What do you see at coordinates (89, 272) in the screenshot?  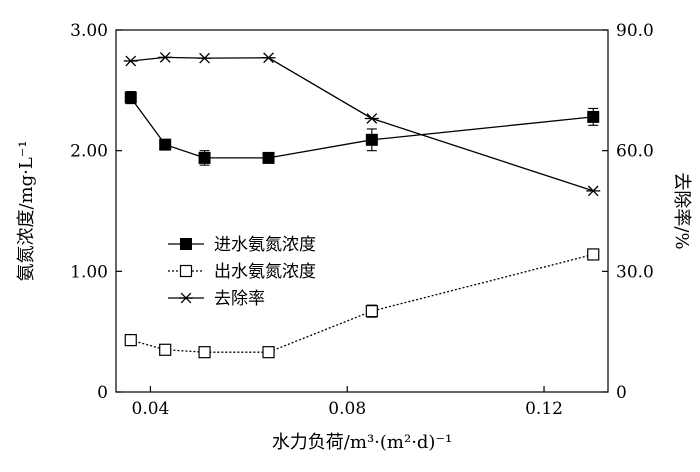 I see `y-left-tick-label: 1.00` at bounding box center [89, 272].